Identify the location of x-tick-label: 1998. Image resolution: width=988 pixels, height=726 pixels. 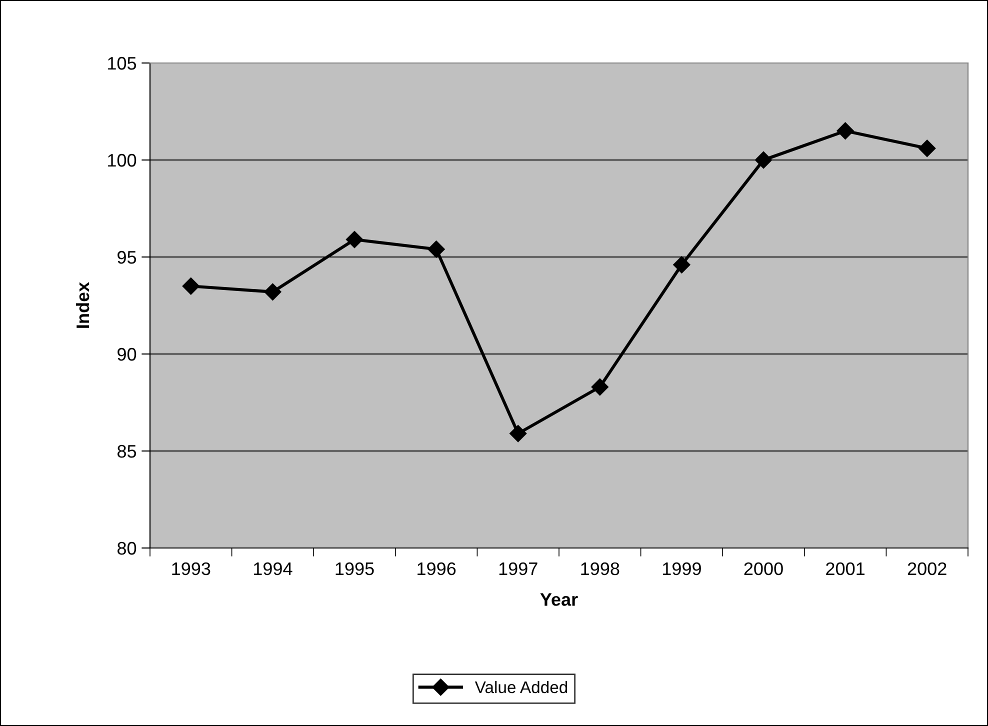
(600, 569).